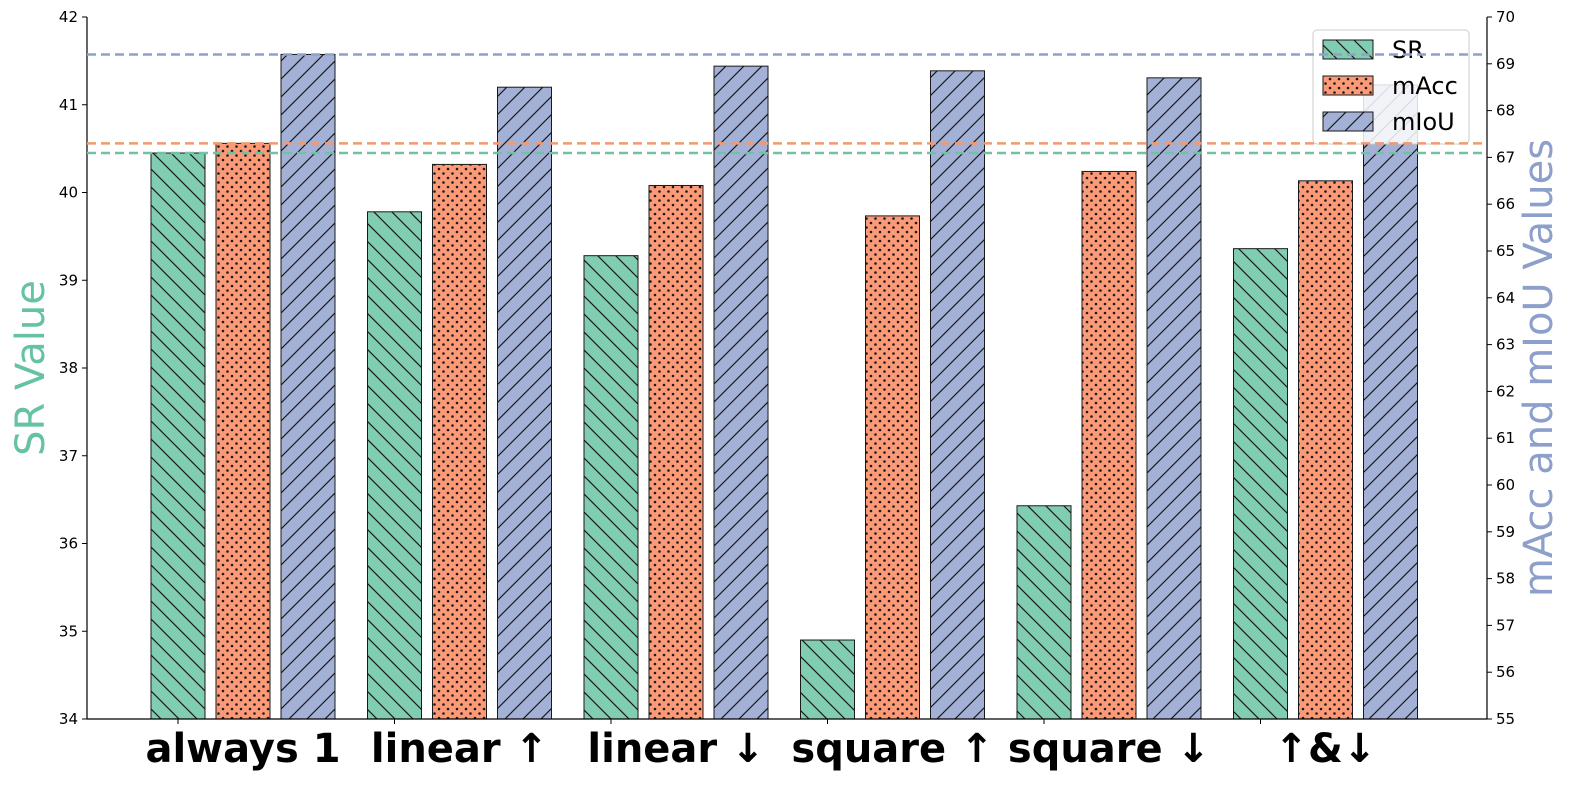  What do you see at coordinates (1505, 532) in the screenshot?
I see `y-right-tick-label: 59` at bounding box center [1505, 532].